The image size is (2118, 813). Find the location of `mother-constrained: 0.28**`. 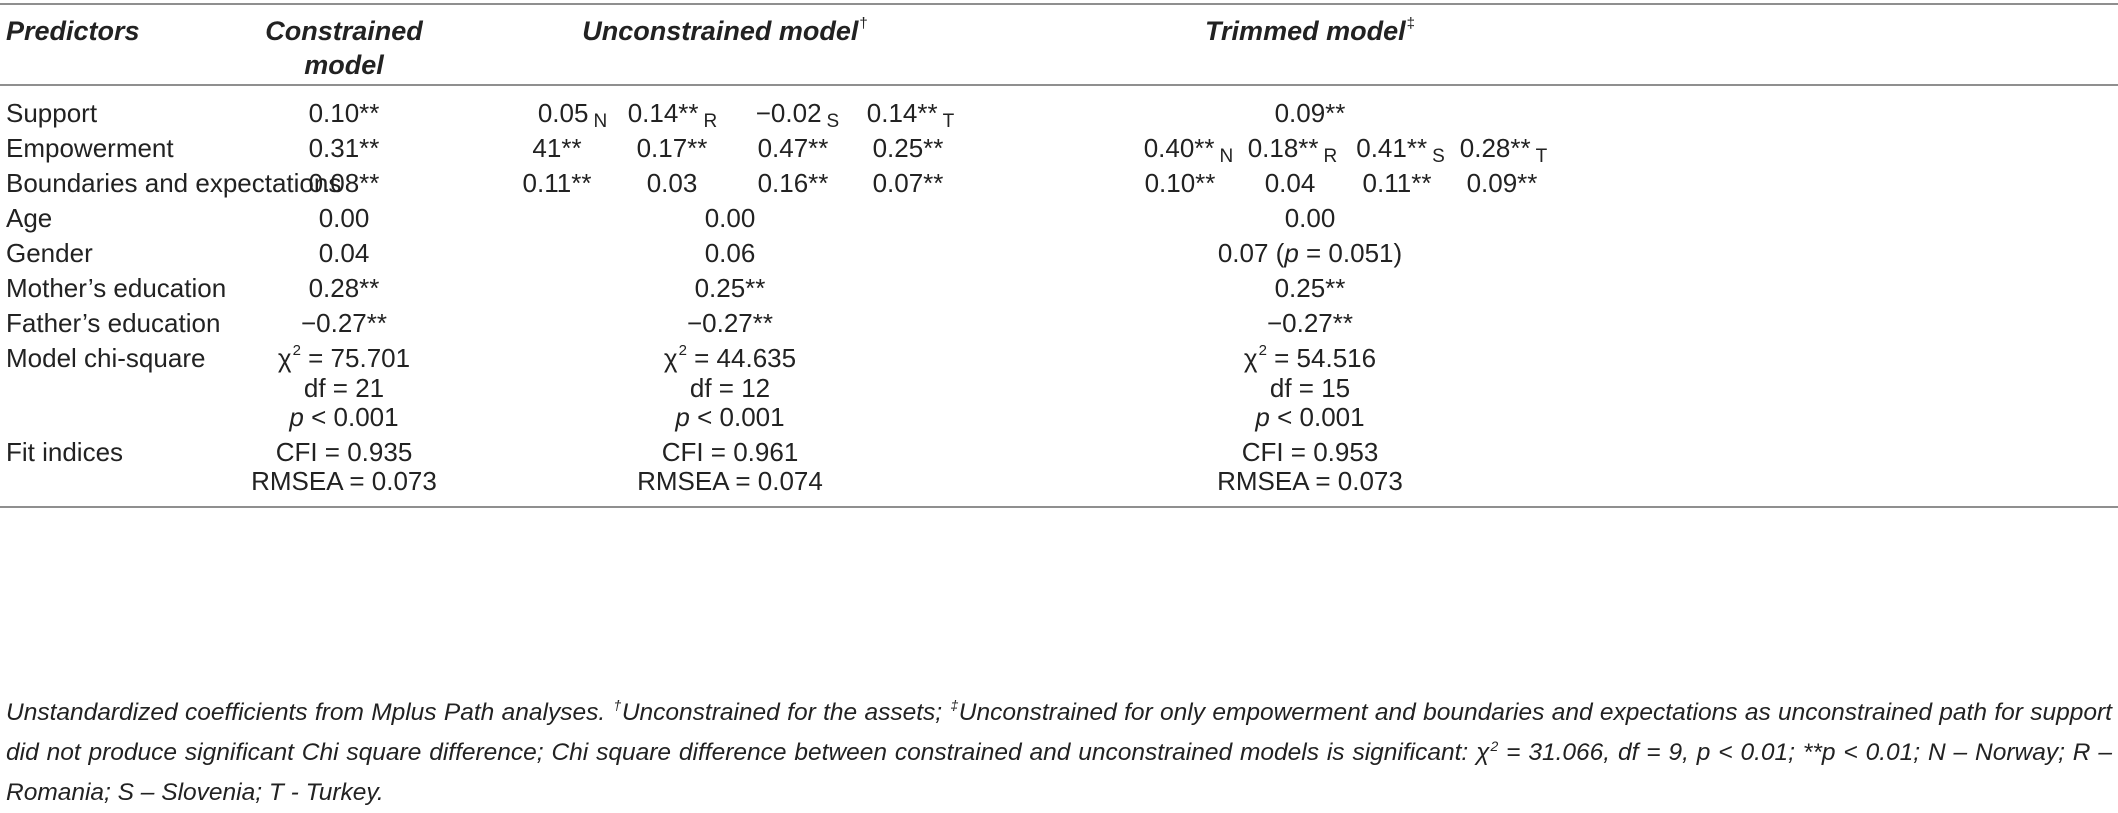

mother-constrained: 0.28** is located at coordinates (344, 288).